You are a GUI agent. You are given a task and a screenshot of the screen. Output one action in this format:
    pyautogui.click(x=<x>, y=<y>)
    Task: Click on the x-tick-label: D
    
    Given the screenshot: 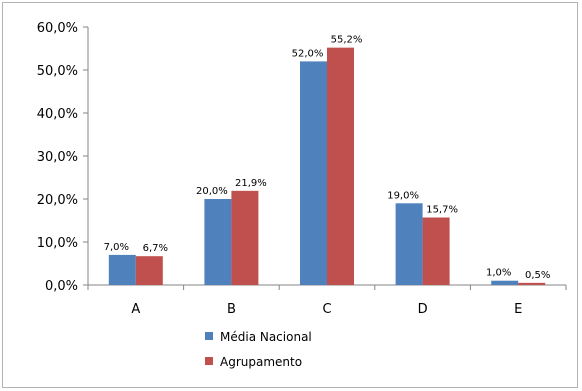 What is the action you would take?
    pyautogui.click(x=423, y=309)
    